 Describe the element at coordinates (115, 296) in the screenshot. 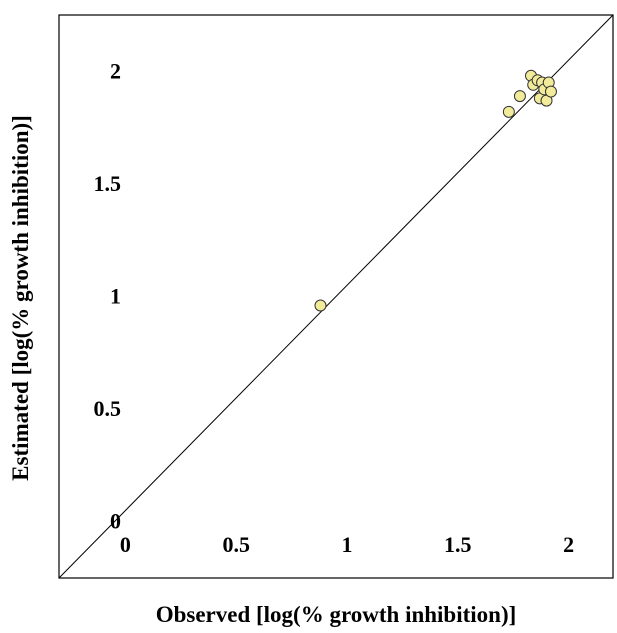

I see `y-tick-label-2: 1` at that location.